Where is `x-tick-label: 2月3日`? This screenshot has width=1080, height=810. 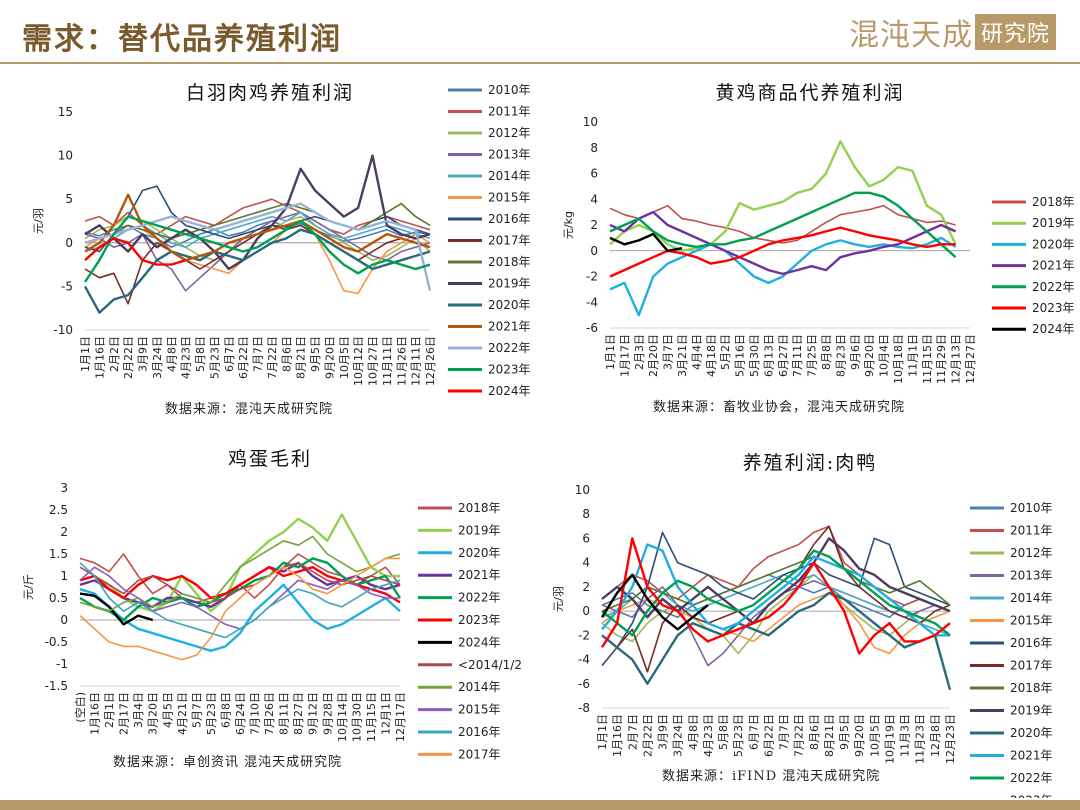 x-tick-label: 2月3日 is located at coordinates (639, 352).